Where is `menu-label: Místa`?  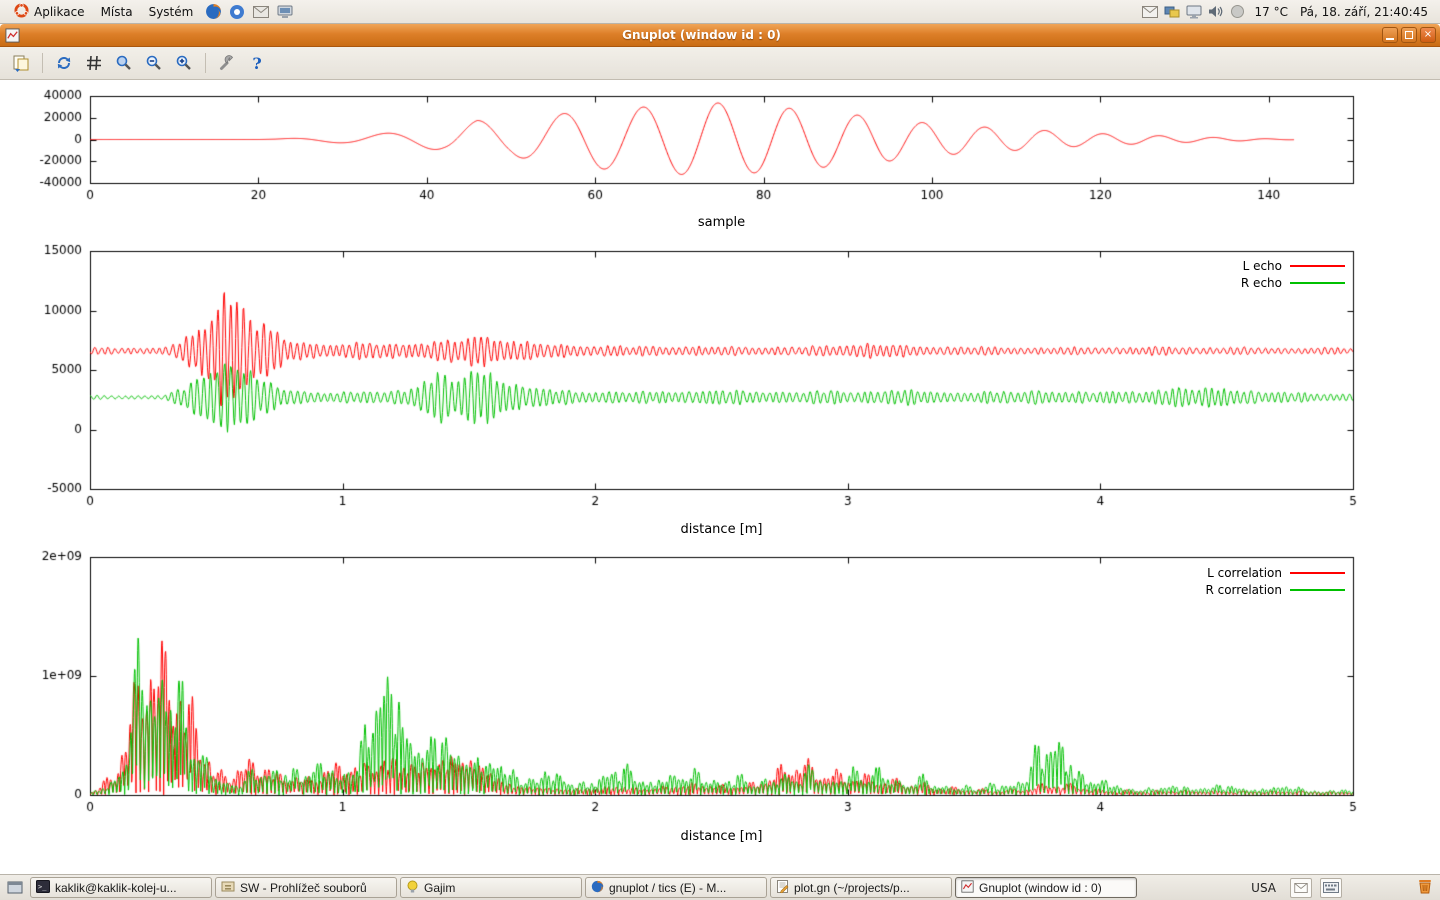
menu-label: Místa is located at coordinates (116, 11).